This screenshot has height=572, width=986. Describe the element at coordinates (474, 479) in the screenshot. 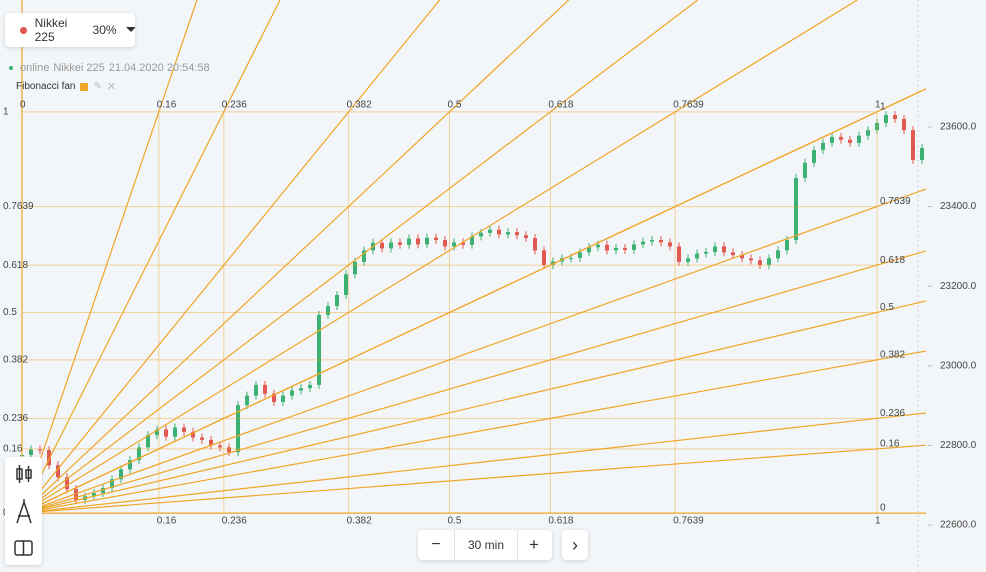

I see `fib-fan-line` at that location.